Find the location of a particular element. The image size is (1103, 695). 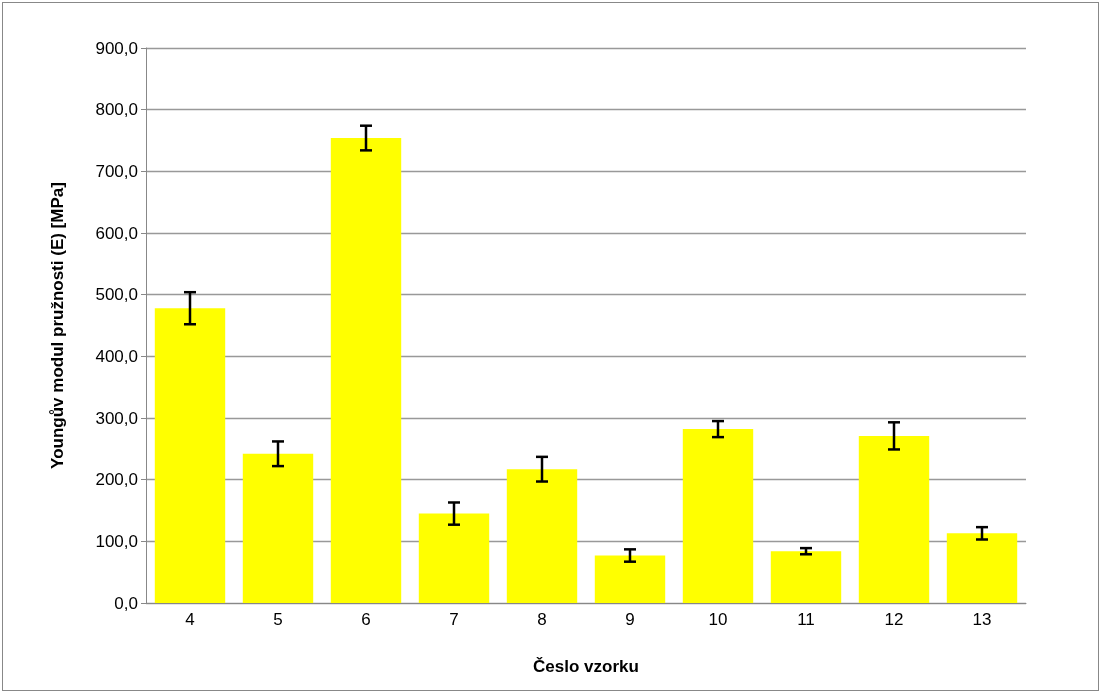

y-tick-label: 900,0 is located at coordinates (116, 48).